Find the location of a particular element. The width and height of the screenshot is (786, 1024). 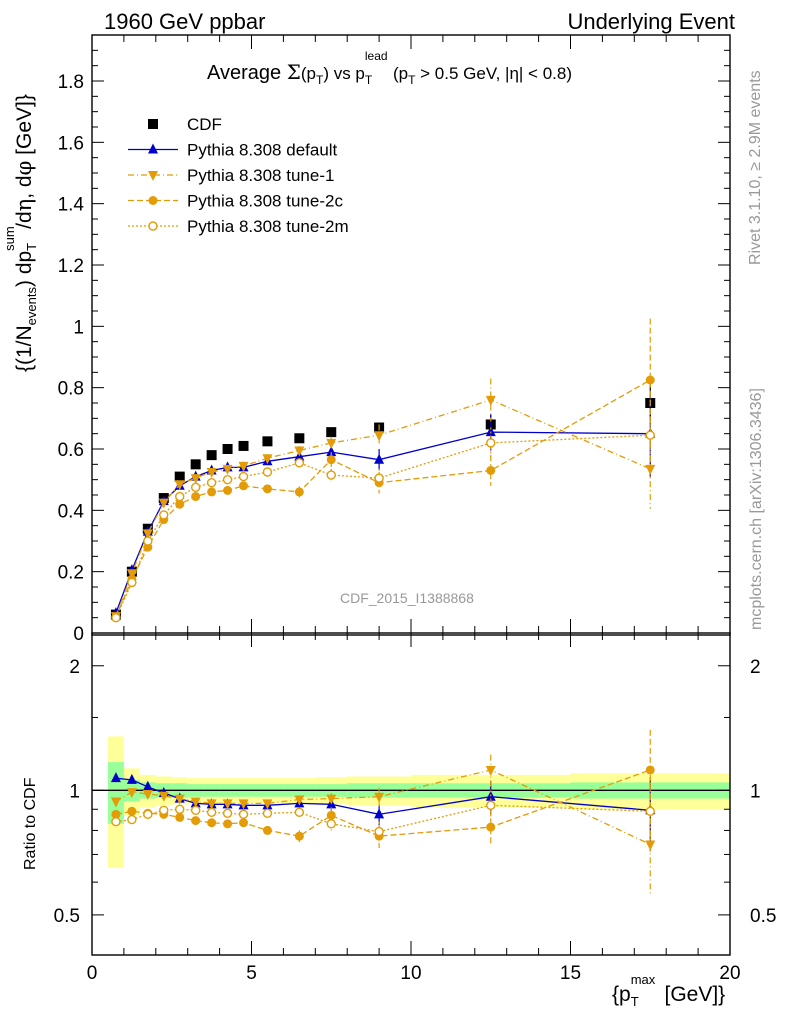

x-tick-label: 20 is located at coordinates (729, 973).